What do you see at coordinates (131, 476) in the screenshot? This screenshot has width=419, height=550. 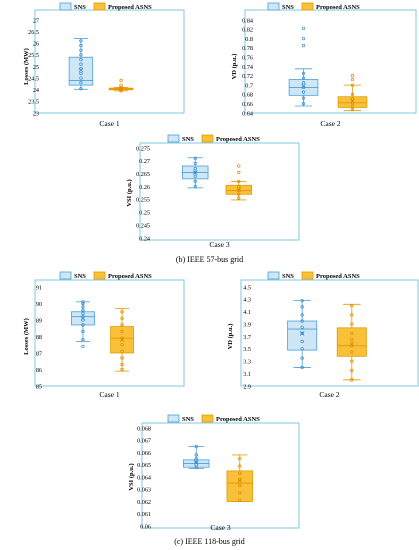 I see `y-axis-label: VSI (p.u.)` at bounding box center [131, 476].